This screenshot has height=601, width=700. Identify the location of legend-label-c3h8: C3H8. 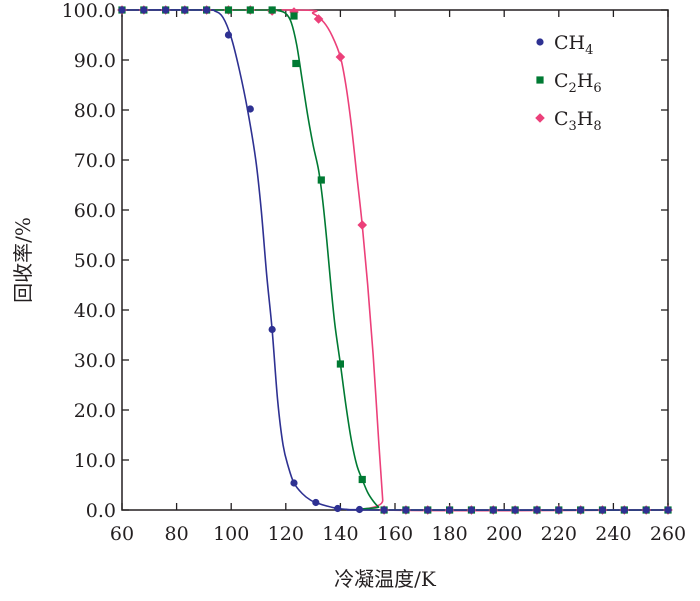
(578, 121).